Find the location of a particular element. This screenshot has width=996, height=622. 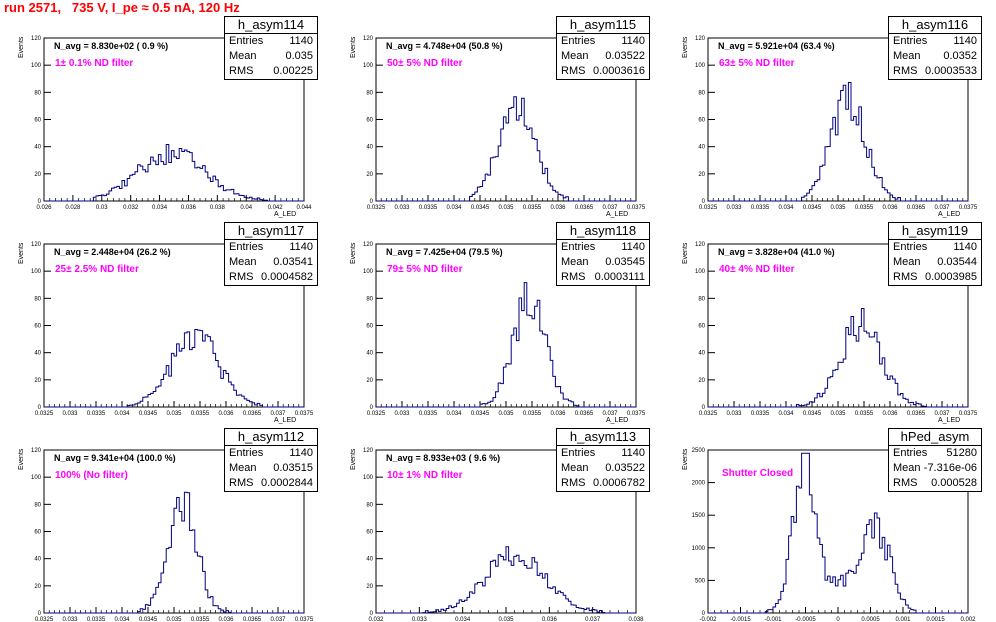

stats-value: 0.0003533 is located at coordinates (951, 71).